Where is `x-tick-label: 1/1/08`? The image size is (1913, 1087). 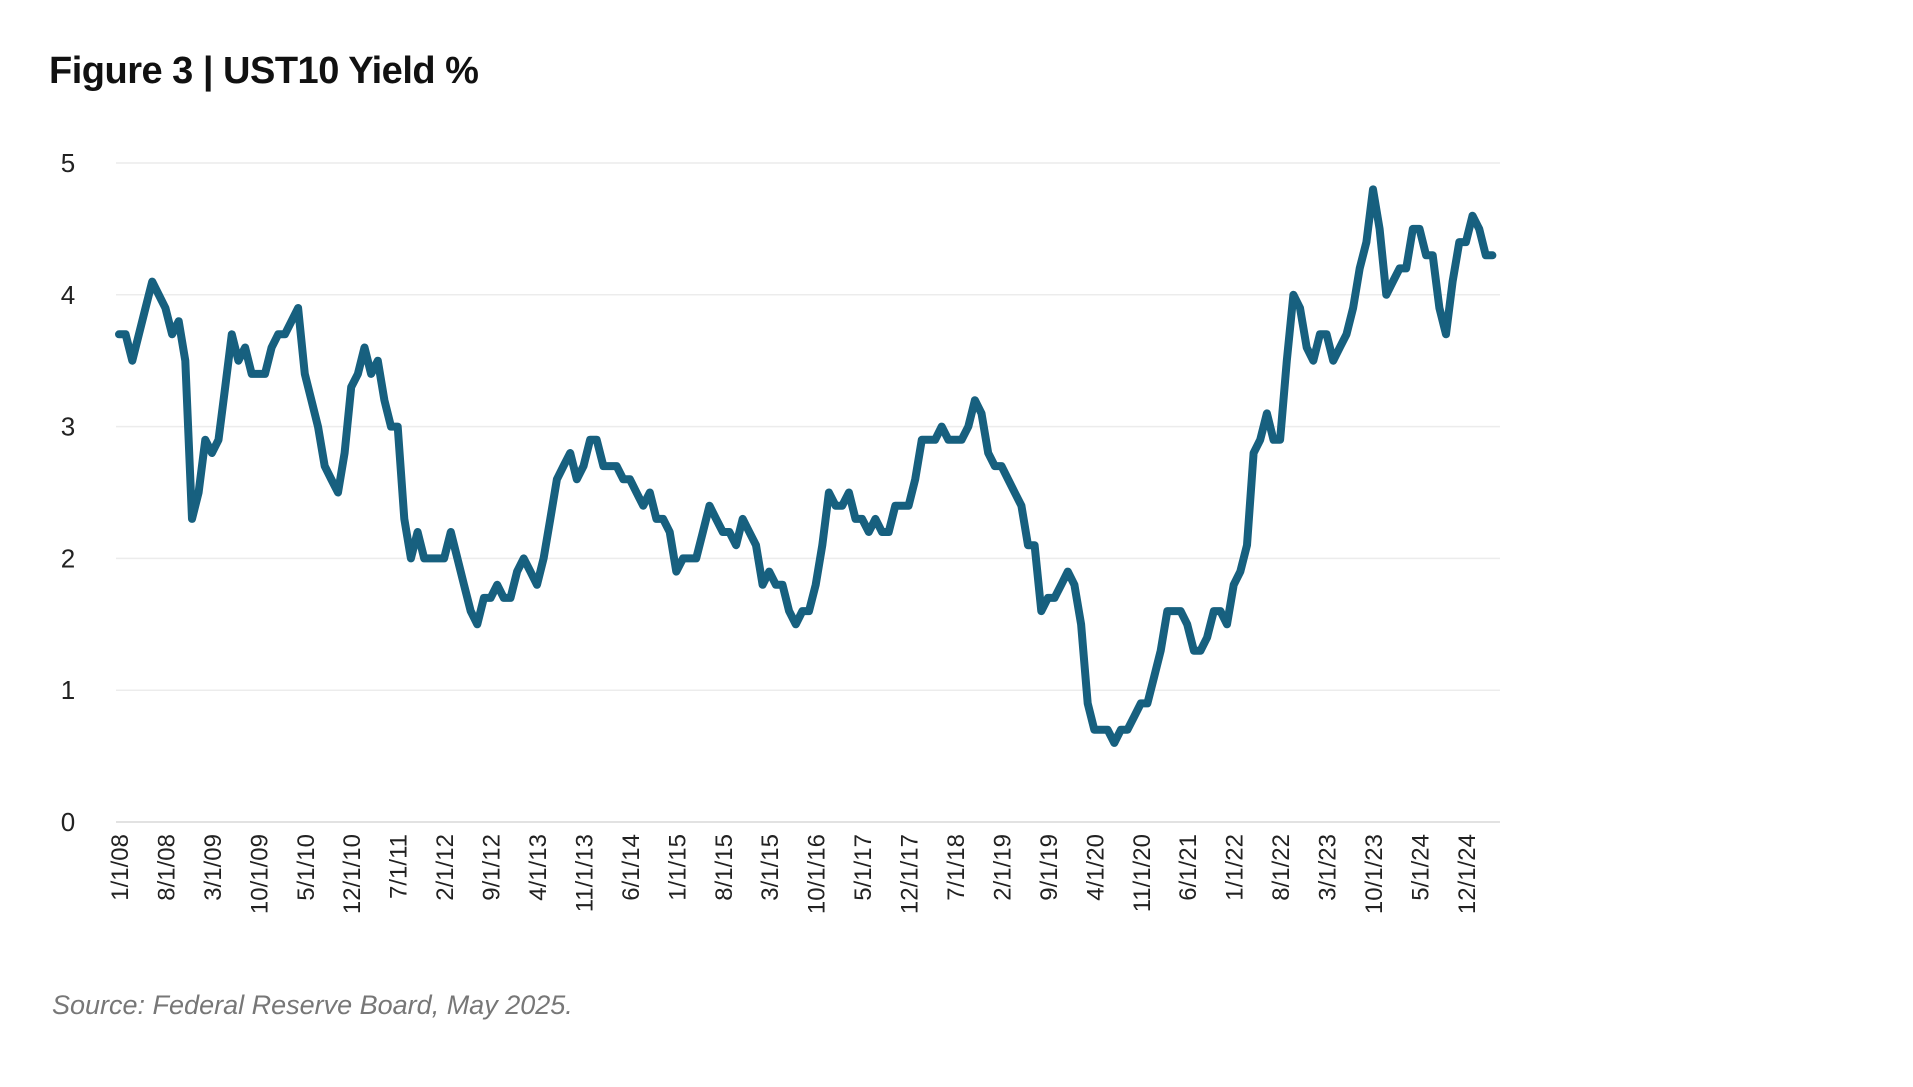 x-tick-label: 1/1/08 is located at coordinates (120, 867).